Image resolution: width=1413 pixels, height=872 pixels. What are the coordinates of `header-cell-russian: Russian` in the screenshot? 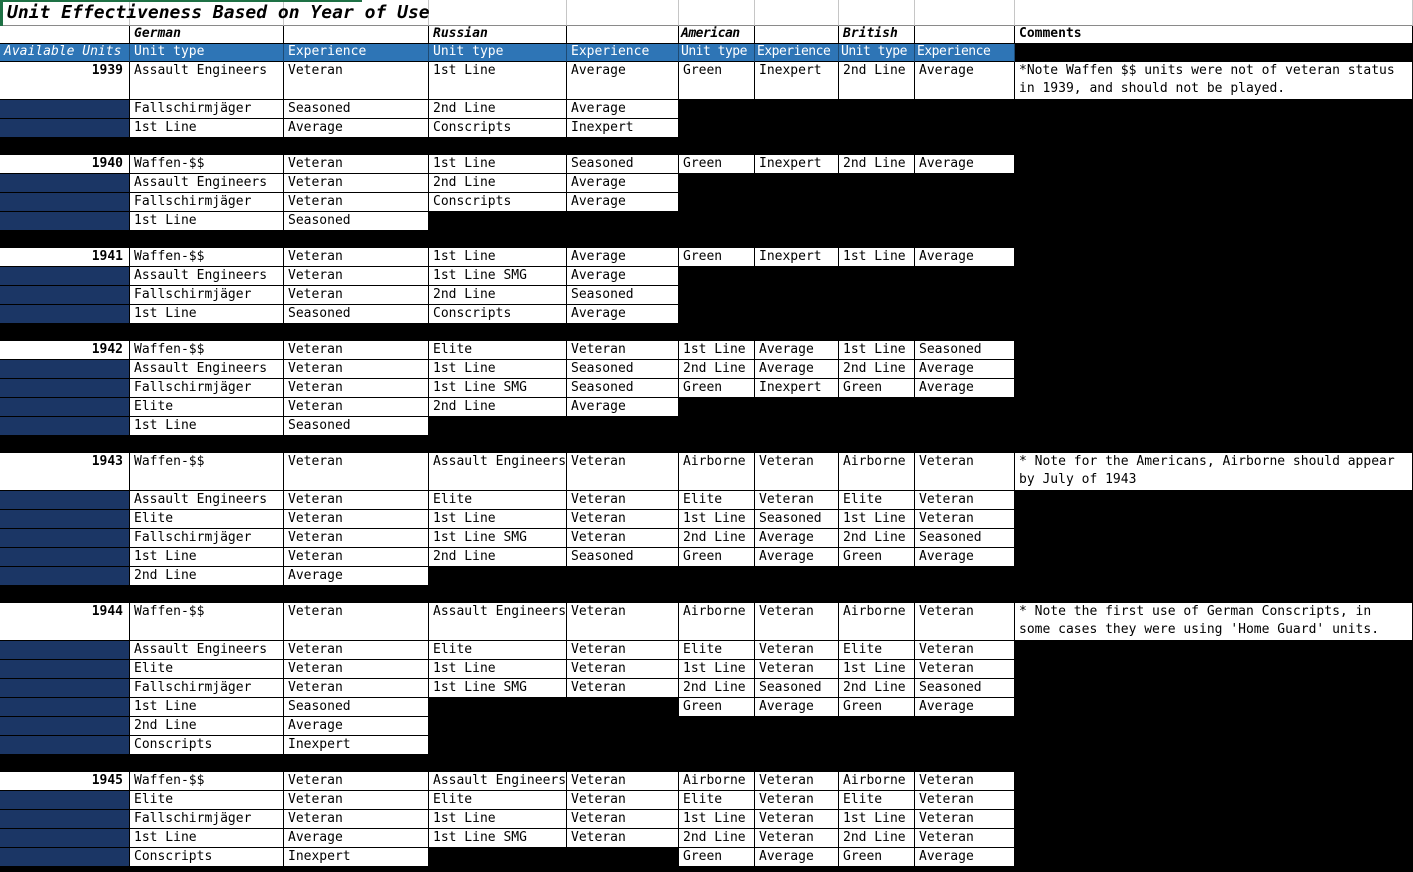 It's located at (498, 35).